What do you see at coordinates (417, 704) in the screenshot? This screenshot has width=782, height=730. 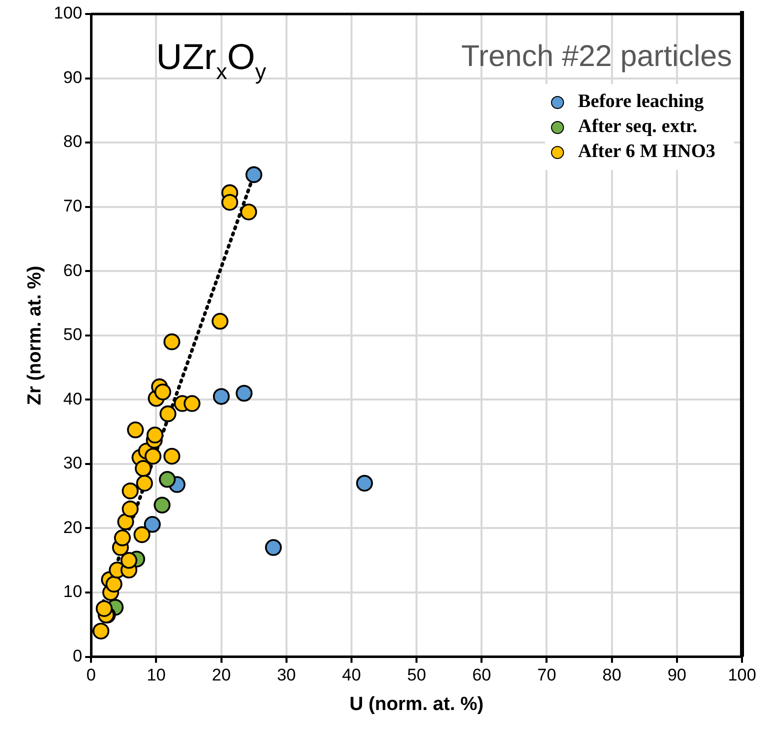 I see `x-axis-title: U (norm. at. %)` at bounding box center [417, 704].